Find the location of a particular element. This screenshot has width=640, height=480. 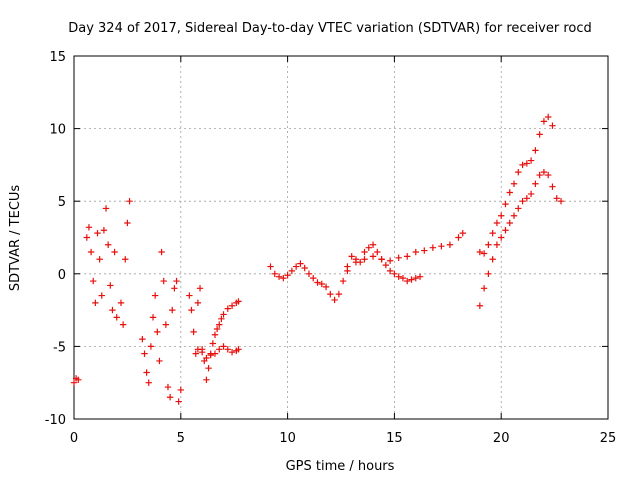

series-track-f is located at coordinates (218, 352).